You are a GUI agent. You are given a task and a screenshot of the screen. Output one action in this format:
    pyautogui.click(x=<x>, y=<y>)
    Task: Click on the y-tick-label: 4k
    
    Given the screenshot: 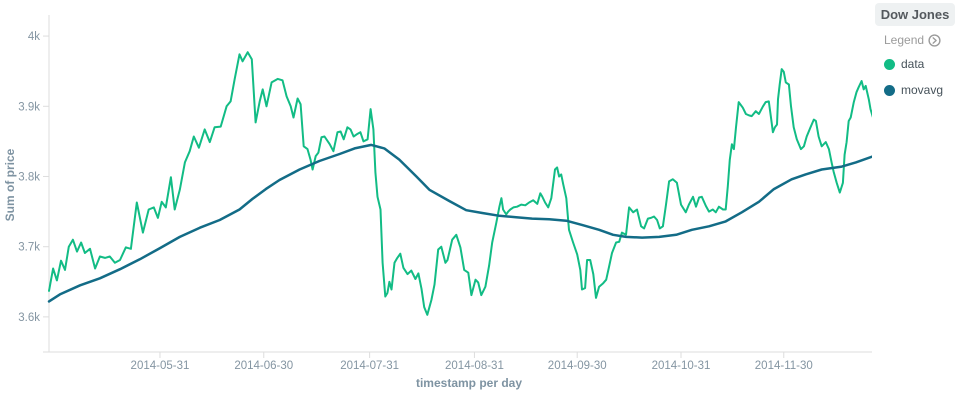 What is the action you would take?
    pyautogui.click(x=34, y=37)
    